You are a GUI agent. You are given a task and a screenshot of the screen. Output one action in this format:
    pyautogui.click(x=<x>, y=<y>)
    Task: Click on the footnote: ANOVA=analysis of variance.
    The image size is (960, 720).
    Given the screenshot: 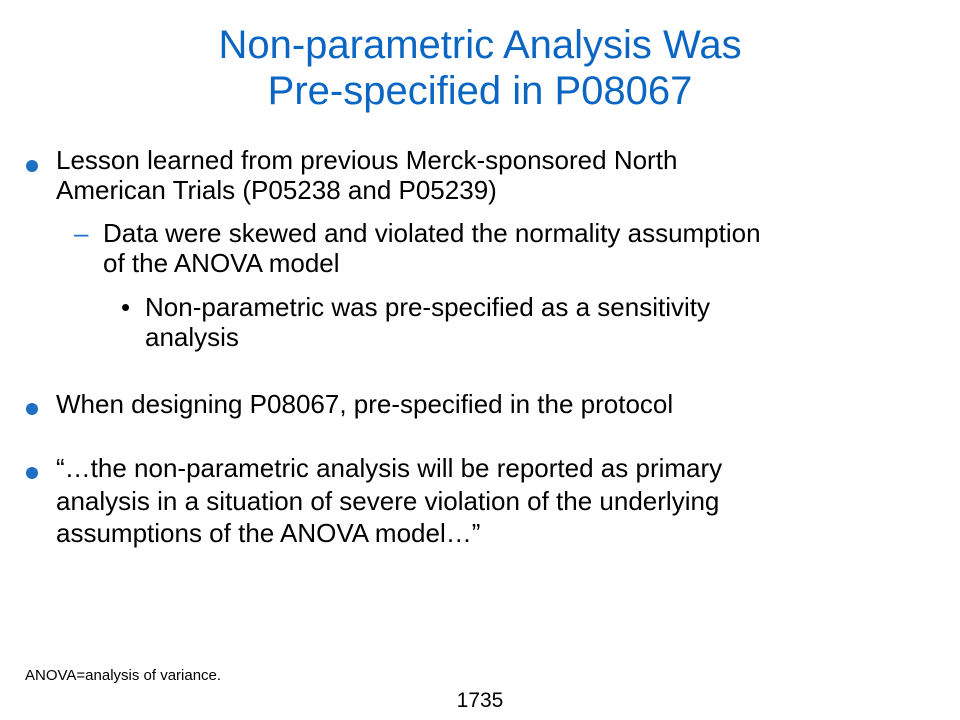 What is the action you would take?
    pyautogui.click(x=123, y=675)
    